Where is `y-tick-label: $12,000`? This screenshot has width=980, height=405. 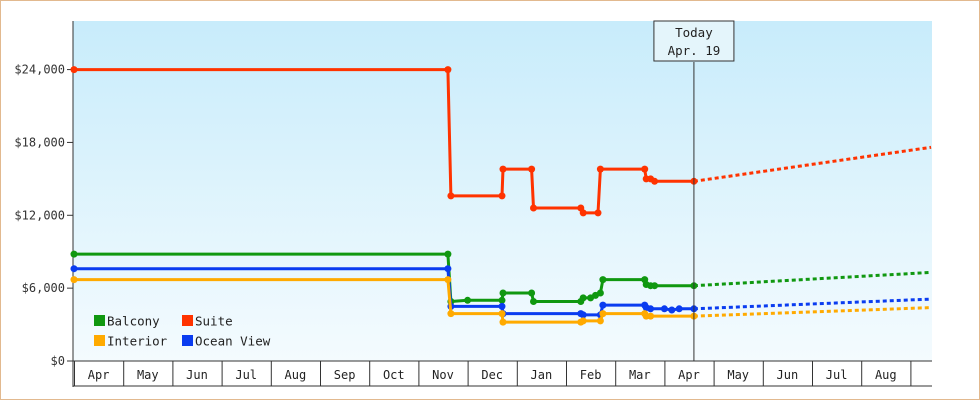 y-tick-label: $12,000 is located at coordinates (39, 215).